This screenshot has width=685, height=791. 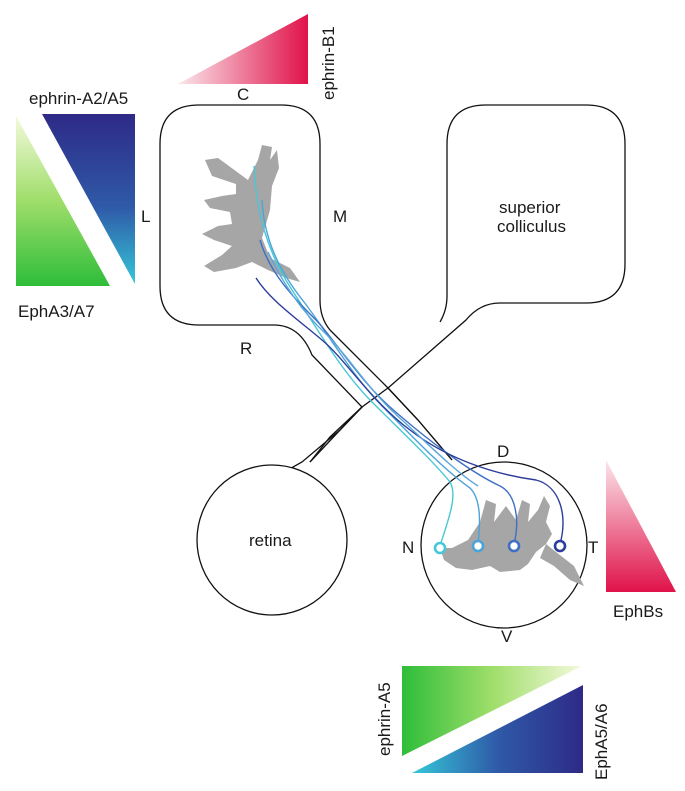 What do you see at coordinates (601, 741) in the screenshot?
I see `epha5-a6-label: EphA5/A6` at bounding box center [601, 741].